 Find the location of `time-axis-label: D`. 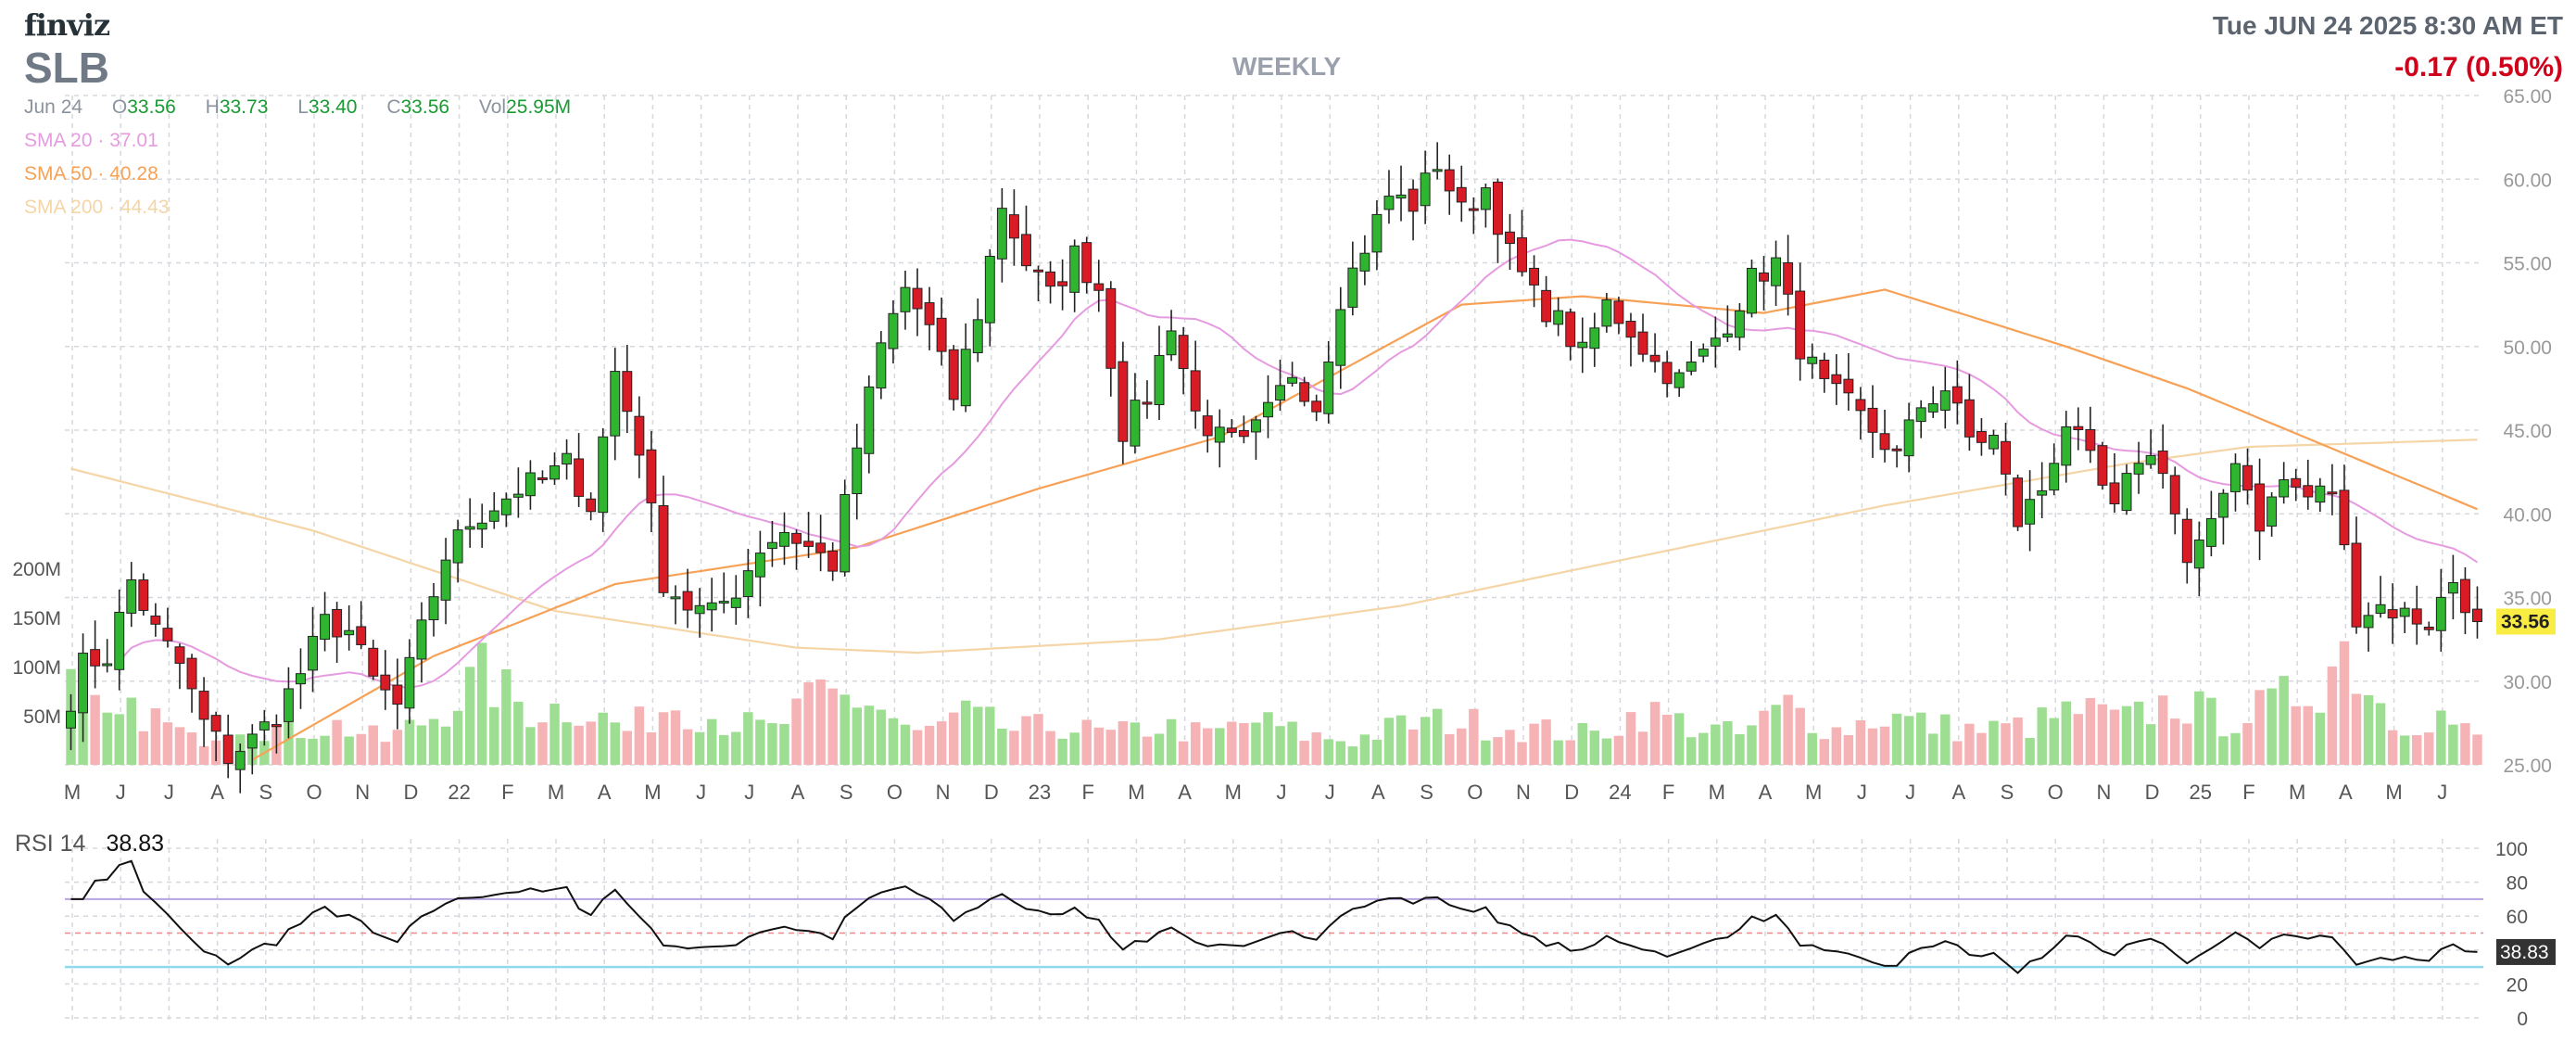

time-axis-label: D is located at coordinates (410, 792).